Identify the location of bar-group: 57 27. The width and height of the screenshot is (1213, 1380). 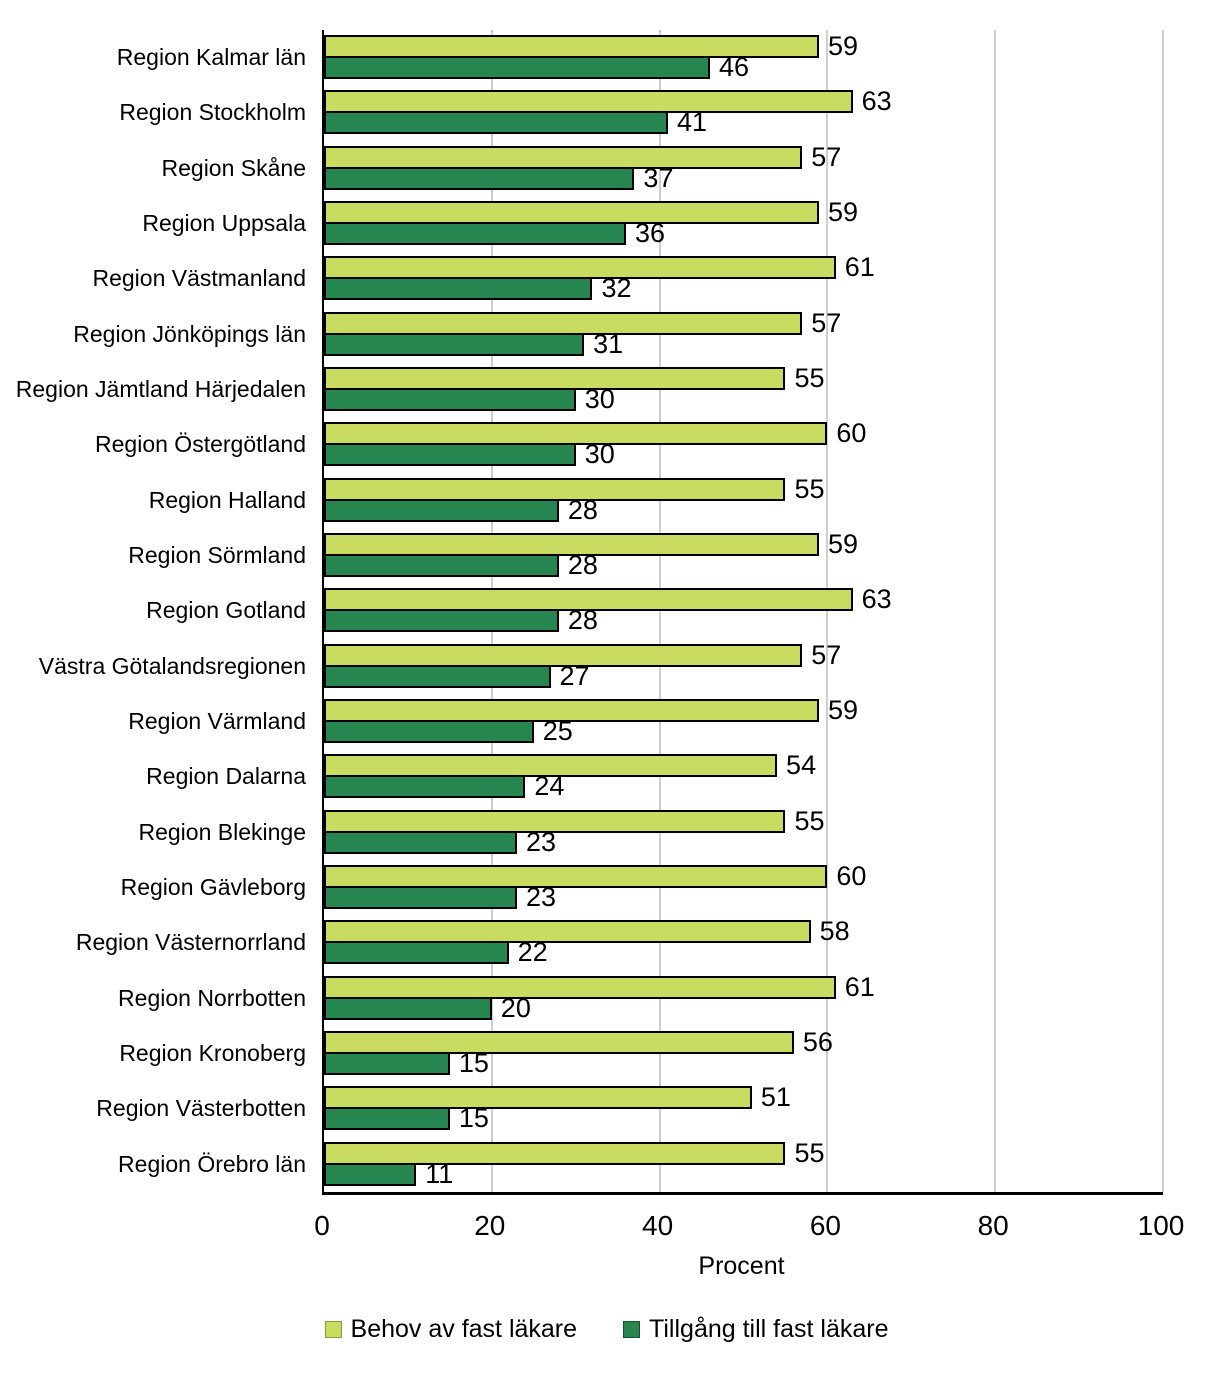
(743, 666).